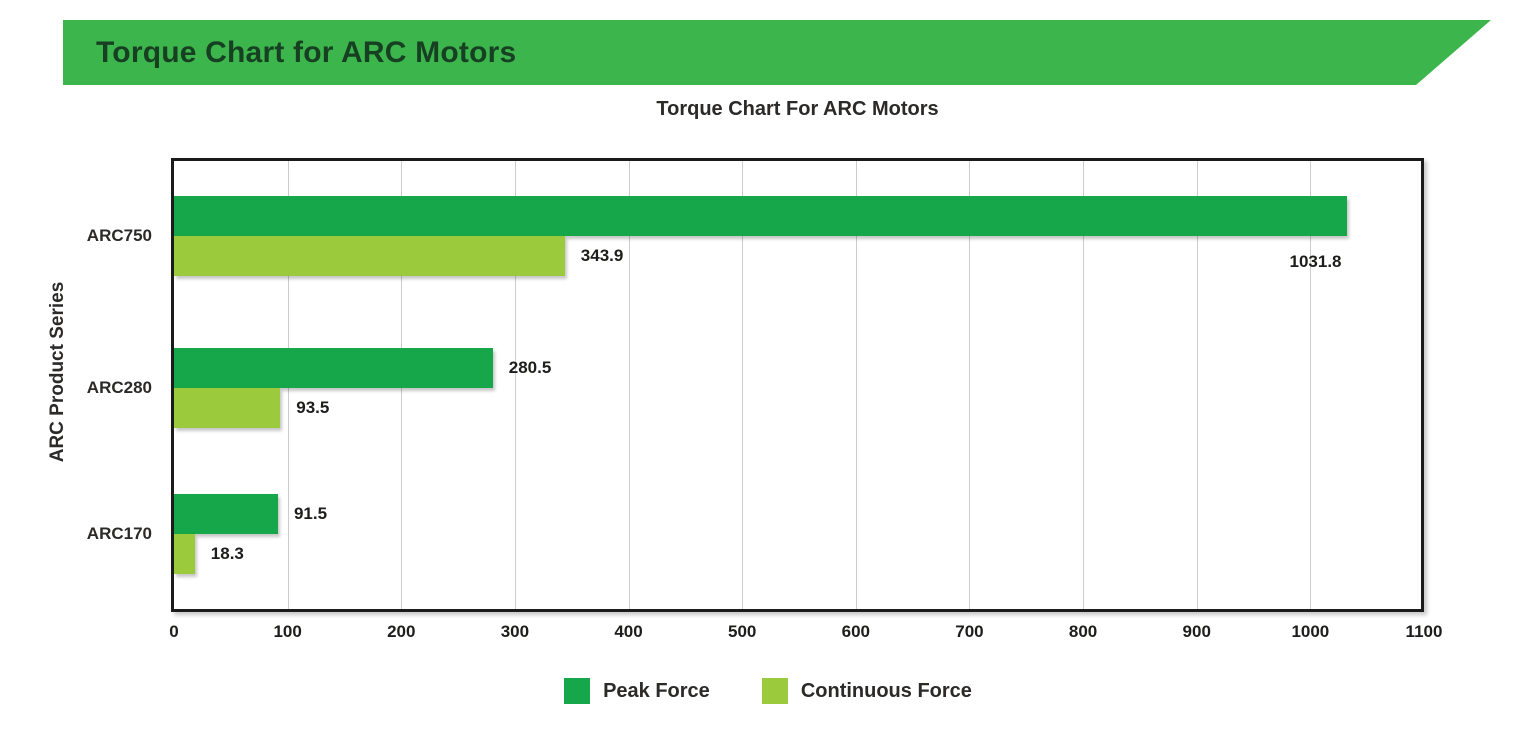 The image size is (1536, 734). Describe the element at coordinates (313, 407) in the screenshot. I see `value-label-continuous-arc280: 93.5` at that location.